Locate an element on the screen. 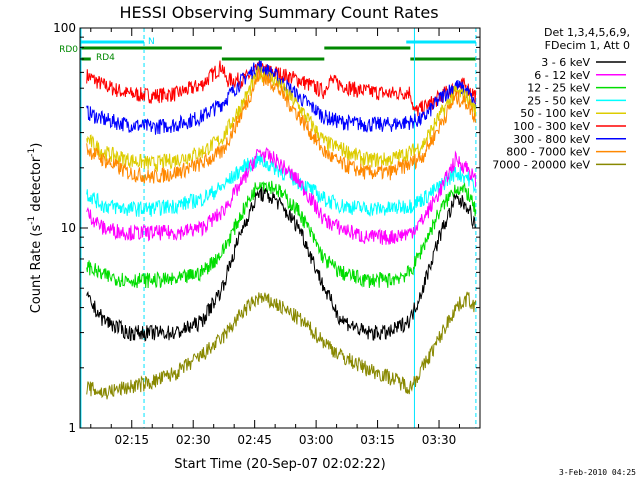  x-tick-label: 03:30 is located at coordinates (439, 440).